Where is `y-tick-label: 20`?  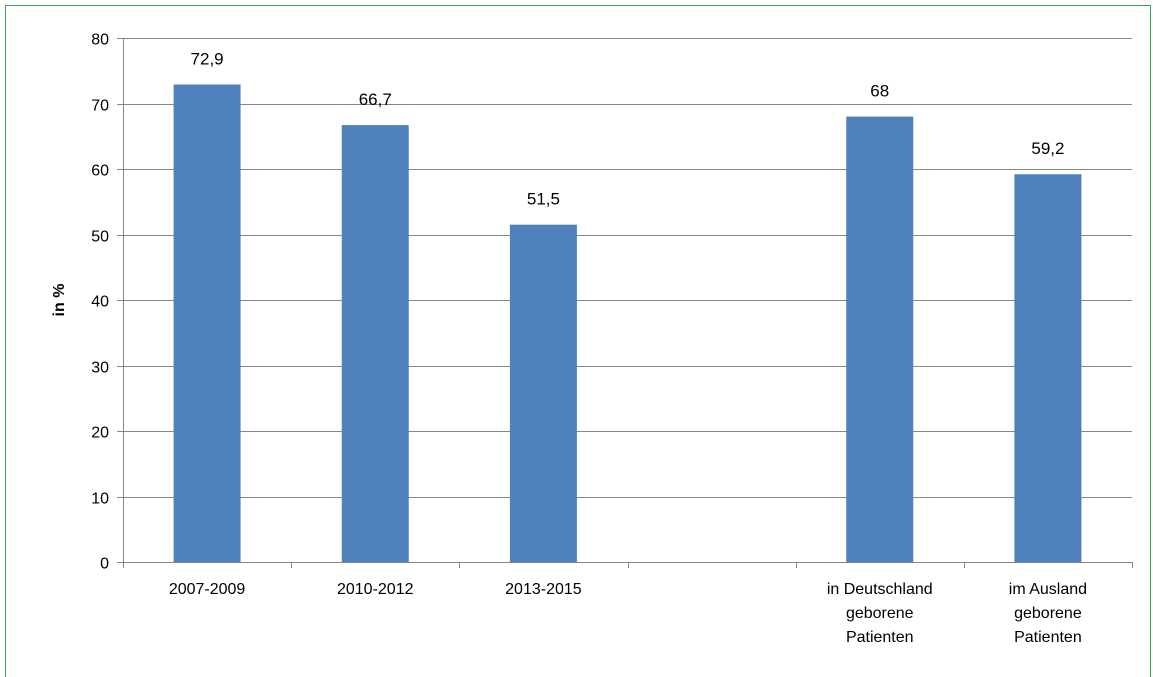
y-tick-label: 20 is located at coordinates (100, 433).